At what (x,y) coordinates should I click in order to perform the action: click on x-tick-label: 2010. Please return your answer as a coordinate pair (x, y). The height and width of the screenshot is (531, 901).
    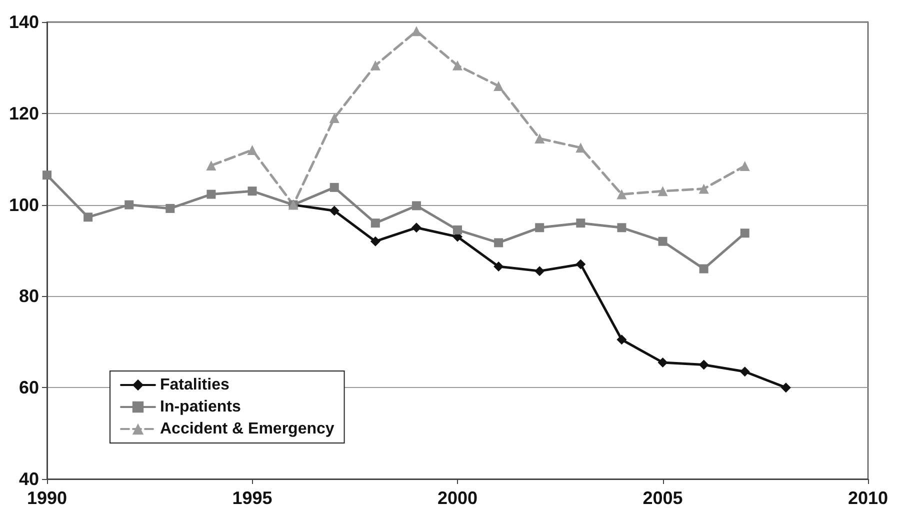
    Looking at the image, I should click on (868, 498).